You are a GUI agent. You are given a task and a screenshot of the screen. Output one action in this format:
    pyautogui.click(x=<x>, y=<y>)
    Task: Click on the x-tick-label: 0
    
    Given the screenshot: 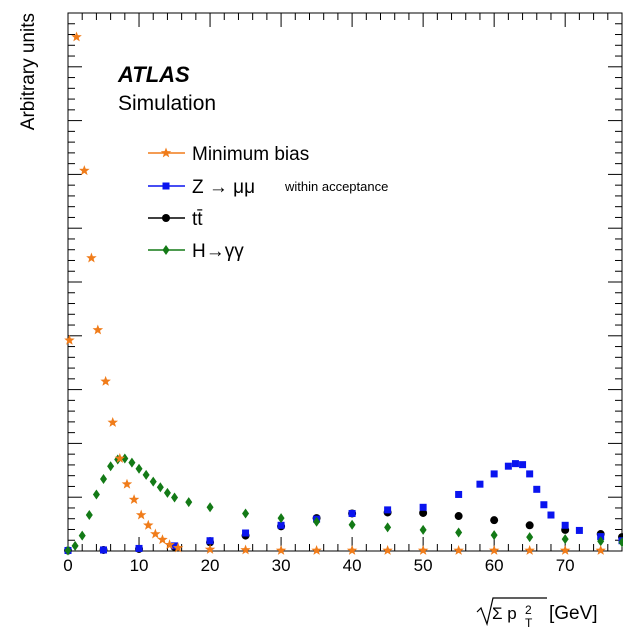 What is the action you would take?
    pyautogui.click(x=67, y=565)
    